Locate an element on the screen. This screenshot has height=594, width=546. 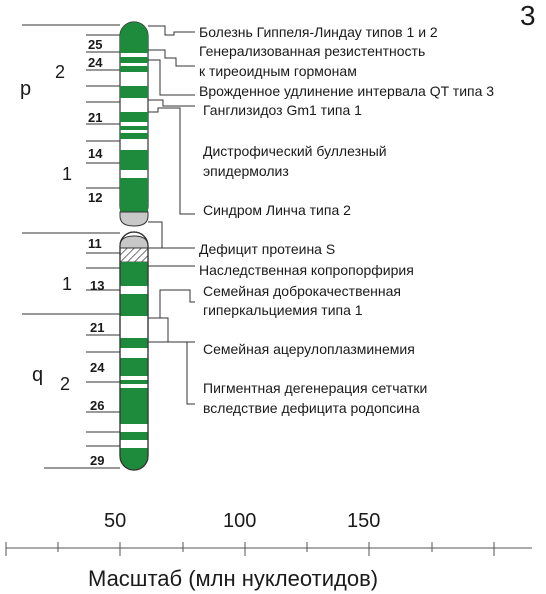
disease-label: Семейная ацерулоплазминемия is located at coordinates (309, 349).